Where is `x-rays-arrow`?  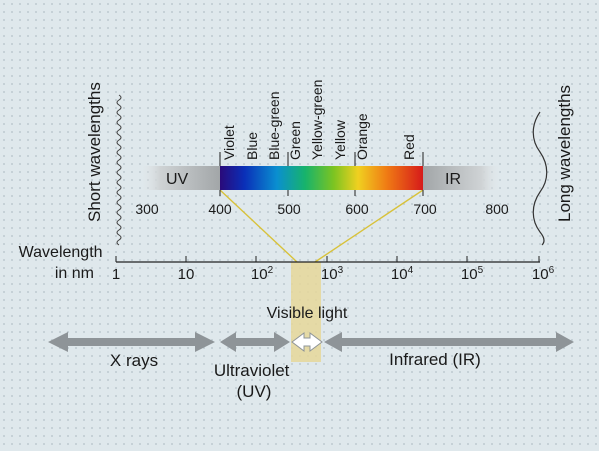 x-rays-arrow is located at coordinates (131, 342).